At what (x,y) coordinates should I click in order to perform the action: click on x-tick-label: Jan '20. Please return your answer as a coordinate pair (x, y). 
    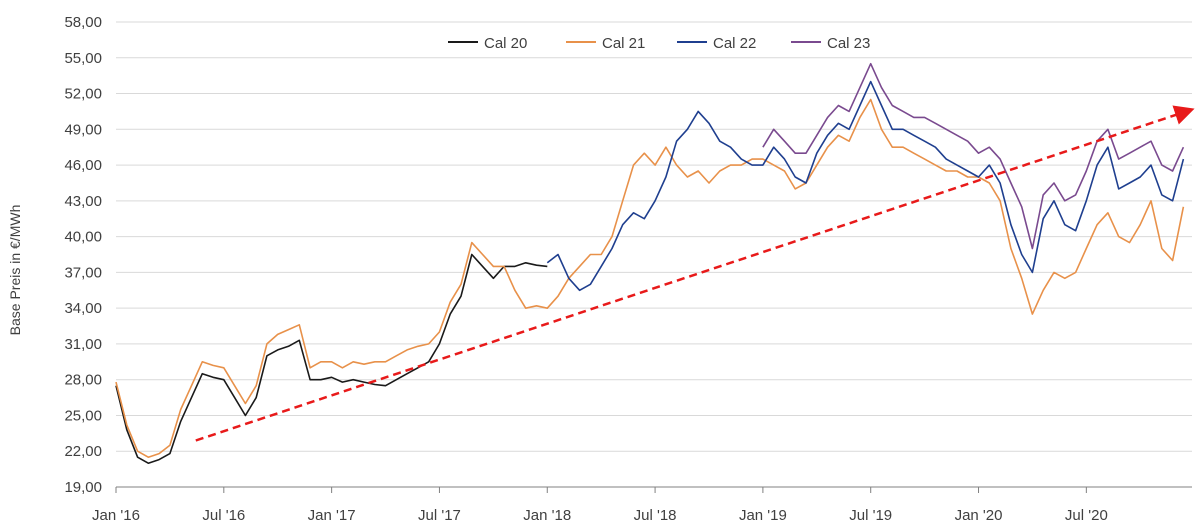
    Looking at the image, I should click on (979, 515).